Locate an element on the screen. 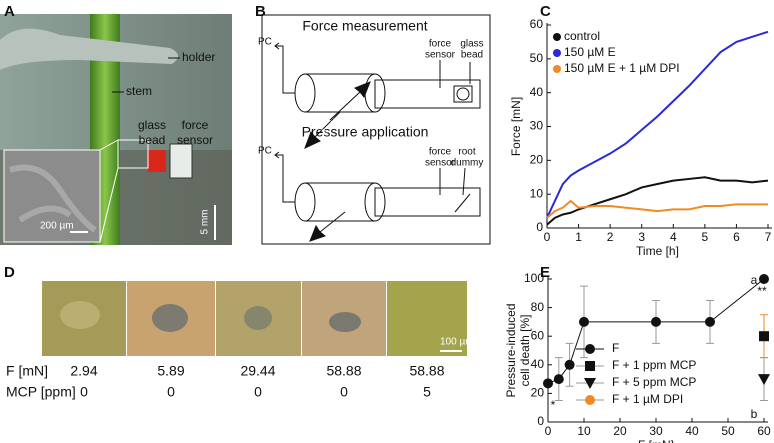 The height and width of the screenshot is (443, 774). y-tick-label: 10 is located at coordinates (537, 193).